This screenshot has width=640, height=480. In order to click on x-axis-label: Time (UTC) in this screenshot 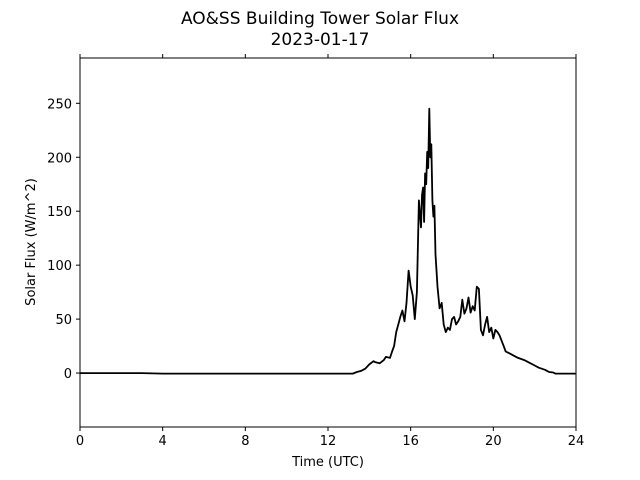, I will do `click(327, 462)`.